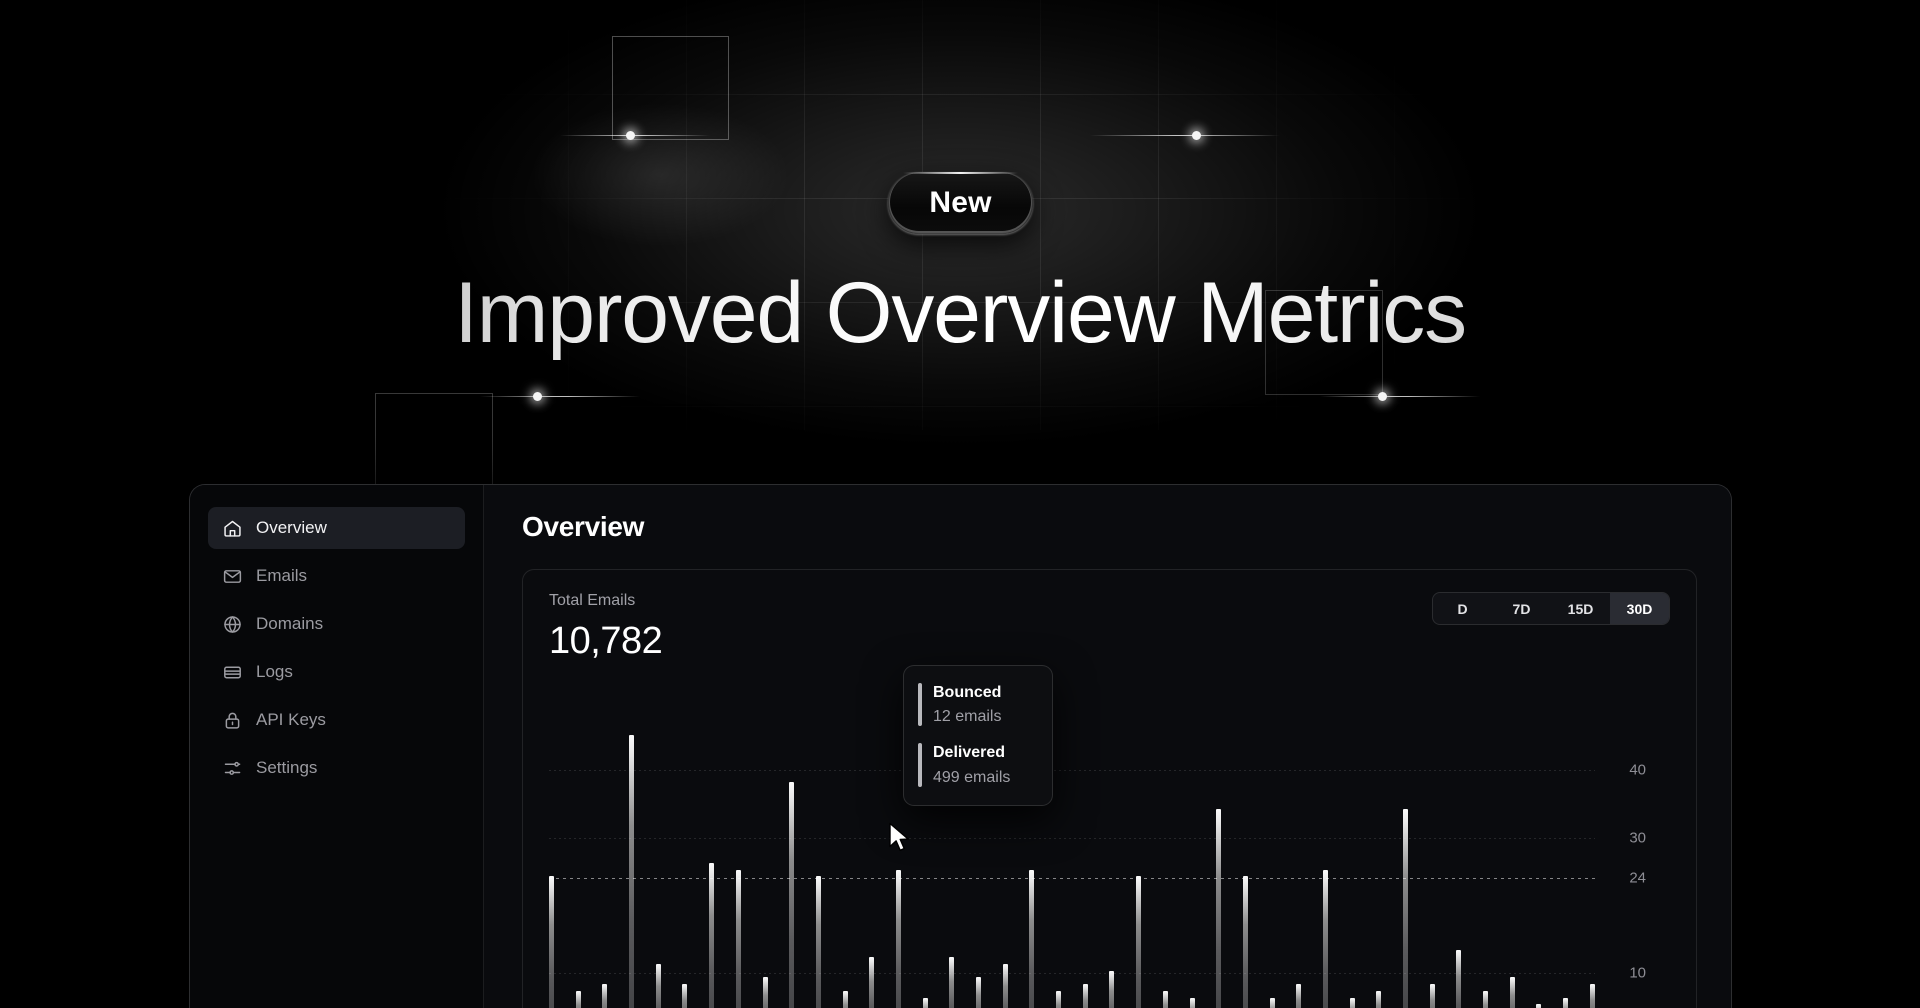 This screenshot has width=1920, height=1008. Describe the element at coordinates (232, 768) in the screenshot. I see `sliders-icon` at that location.